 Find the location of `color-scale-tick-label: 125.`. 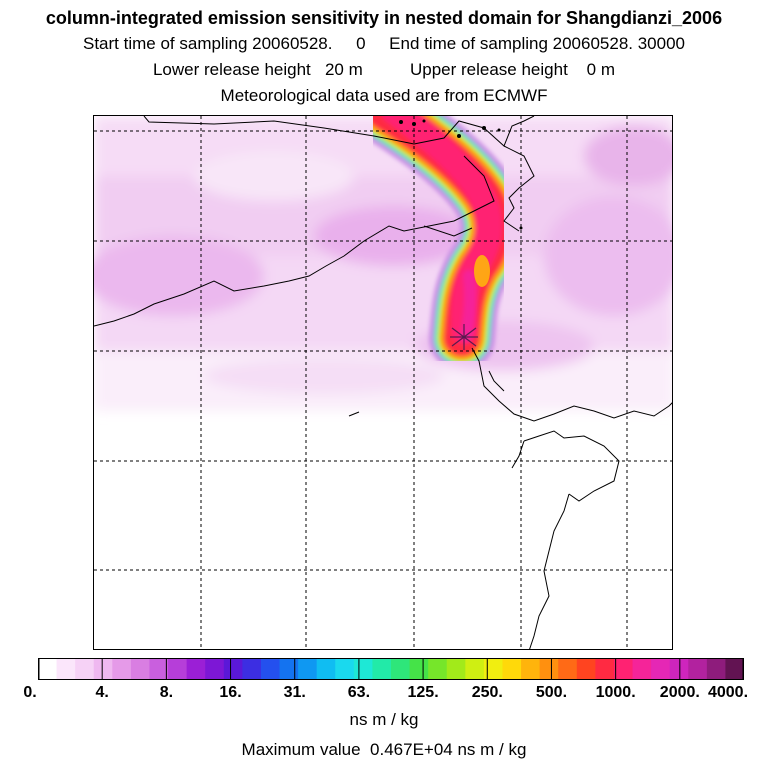

color-scale-tick-label: 125. is located at coordinates (423, 692).